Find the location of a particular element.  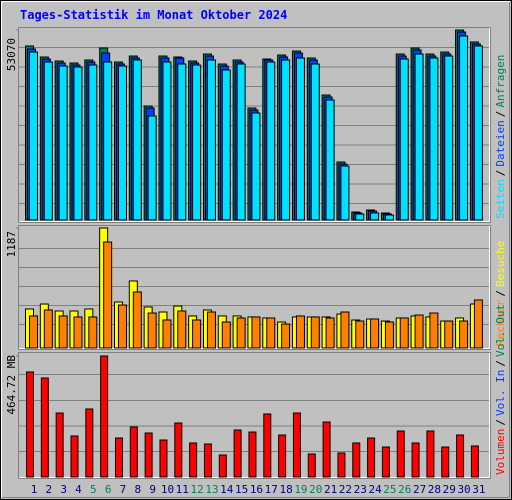

x-tick-label: 29 is located at coordinates (449, 489).